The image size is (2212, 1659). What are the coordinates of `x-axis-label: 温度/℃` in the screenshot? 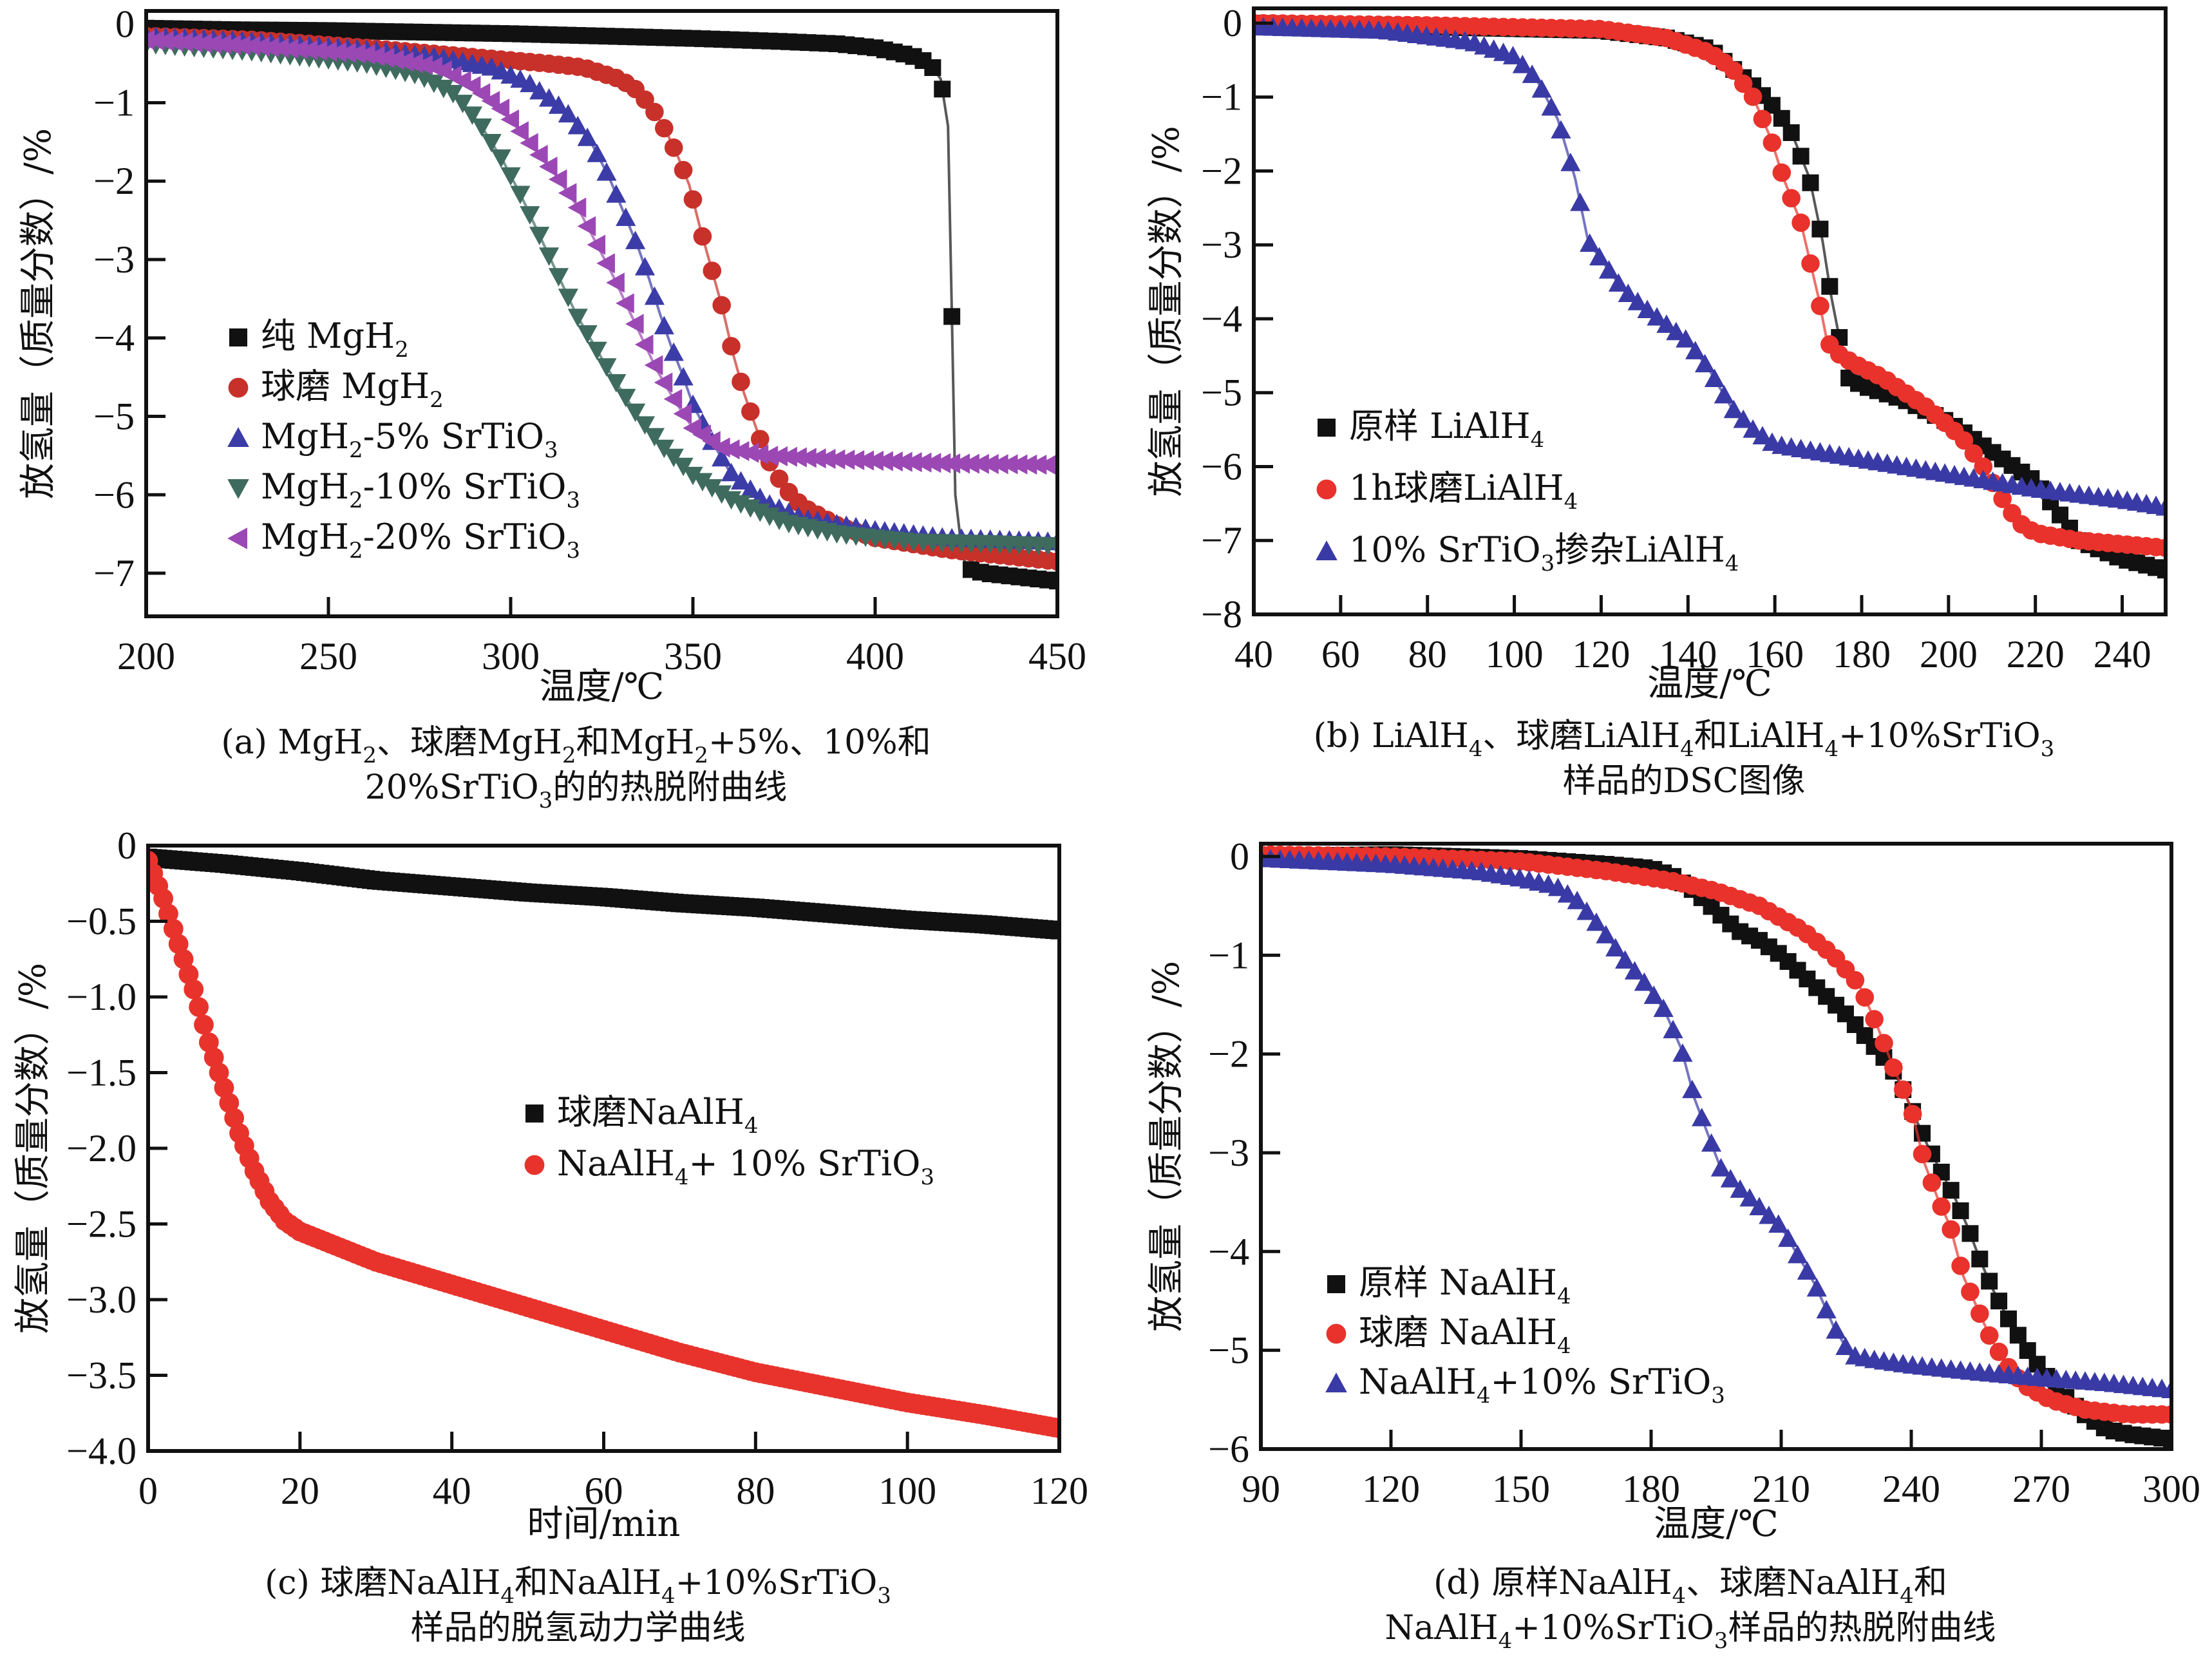 It's located at (1709, 684).